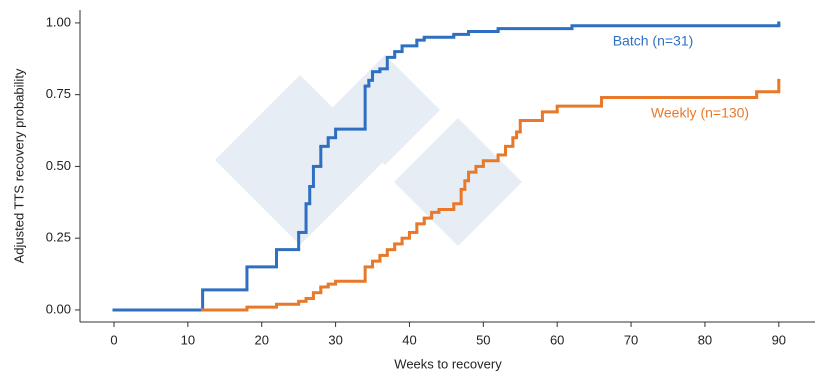 The image size is (820, 383). What do you see at coordinates (58, 165) in the screenshot?
I see `y-tick-label: 0.50` at bounding box center [58, 165].